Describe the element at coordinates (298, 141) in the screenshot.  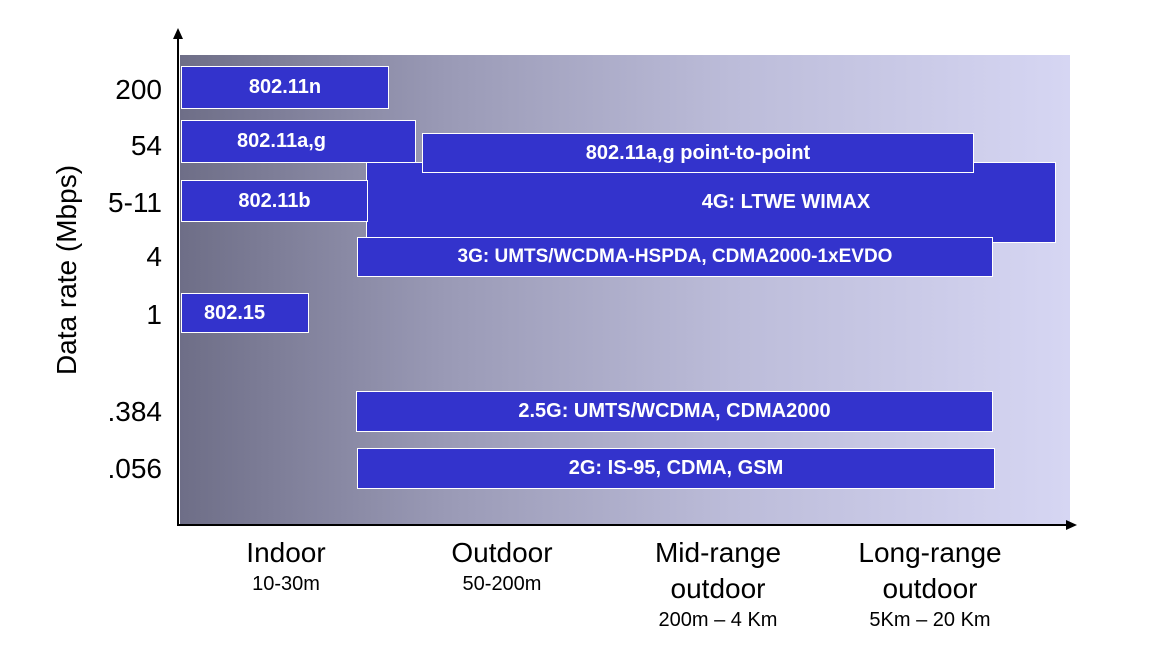
I see `tech-box-80211ag: 802.11a,g` at that location.